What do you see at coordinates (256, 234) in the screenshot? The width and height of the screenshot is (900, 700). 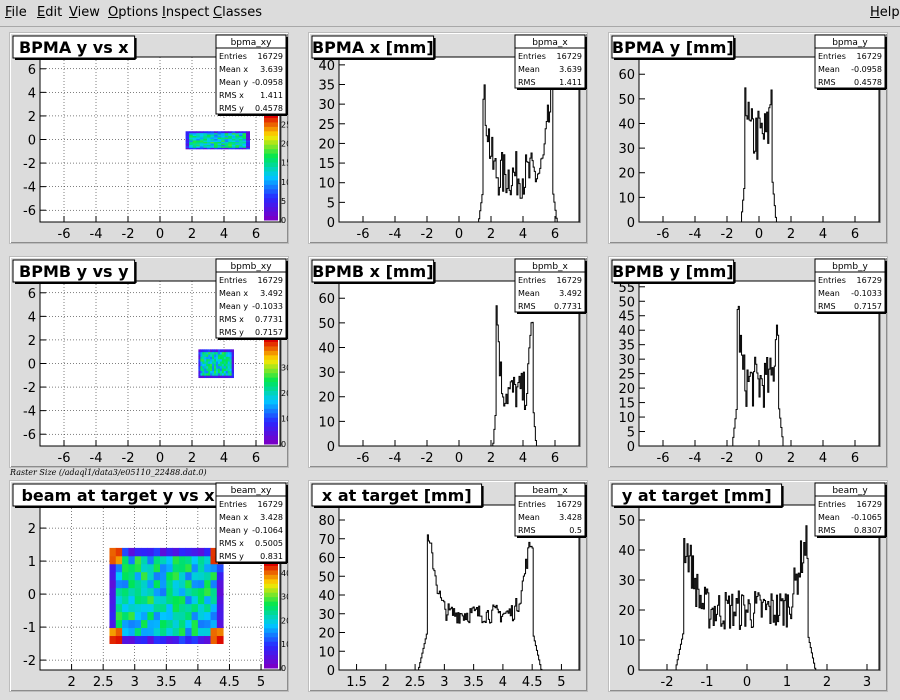 I see `x-tick-label: 6` at bounding box center [256, 234].